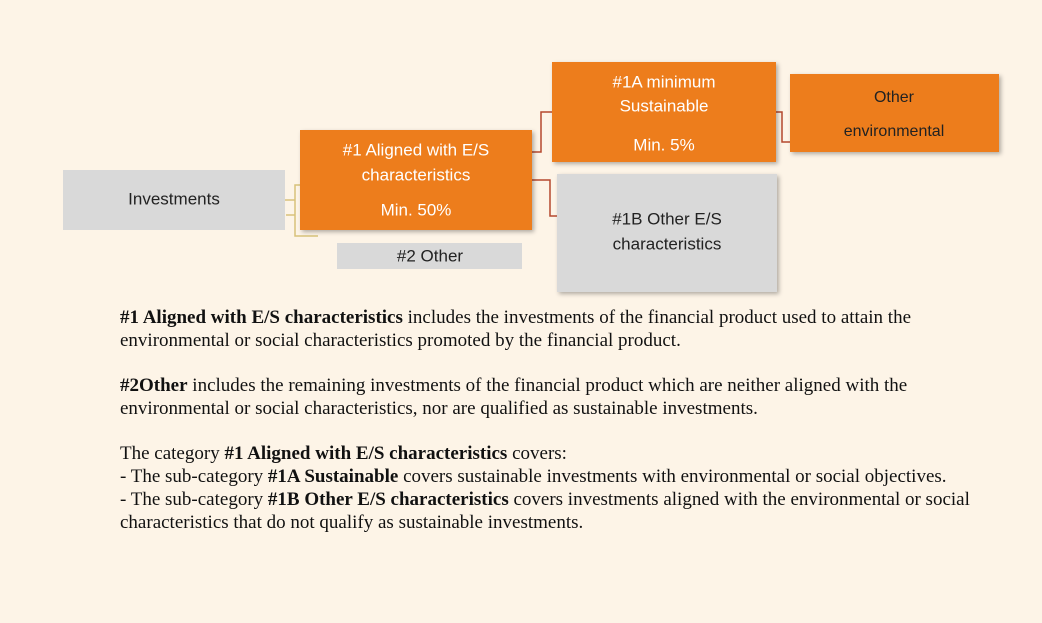 This screenshot has height=623, width=1042. Describe the element at coordinates (537, 453) in the screenshot. I see `text-run: covers:` at that location.